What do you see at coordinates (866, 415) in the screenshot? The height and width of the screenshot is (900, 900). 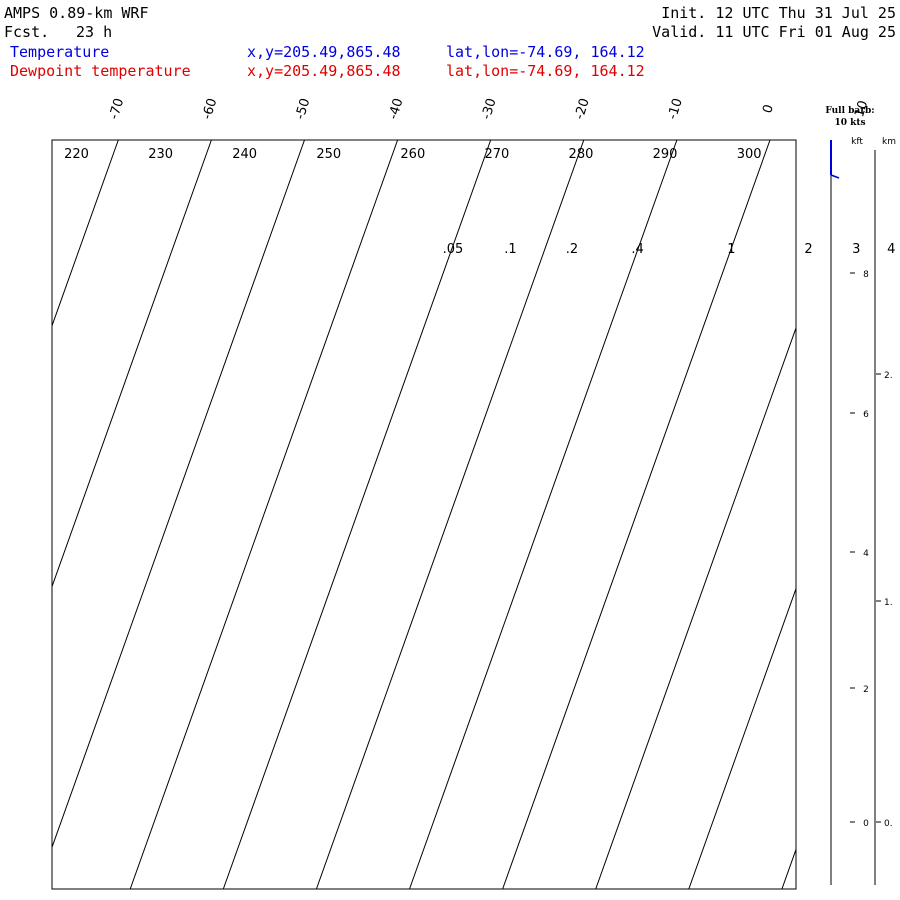 I see `kft-tick-label: 6` at bounding box center [866, 415].